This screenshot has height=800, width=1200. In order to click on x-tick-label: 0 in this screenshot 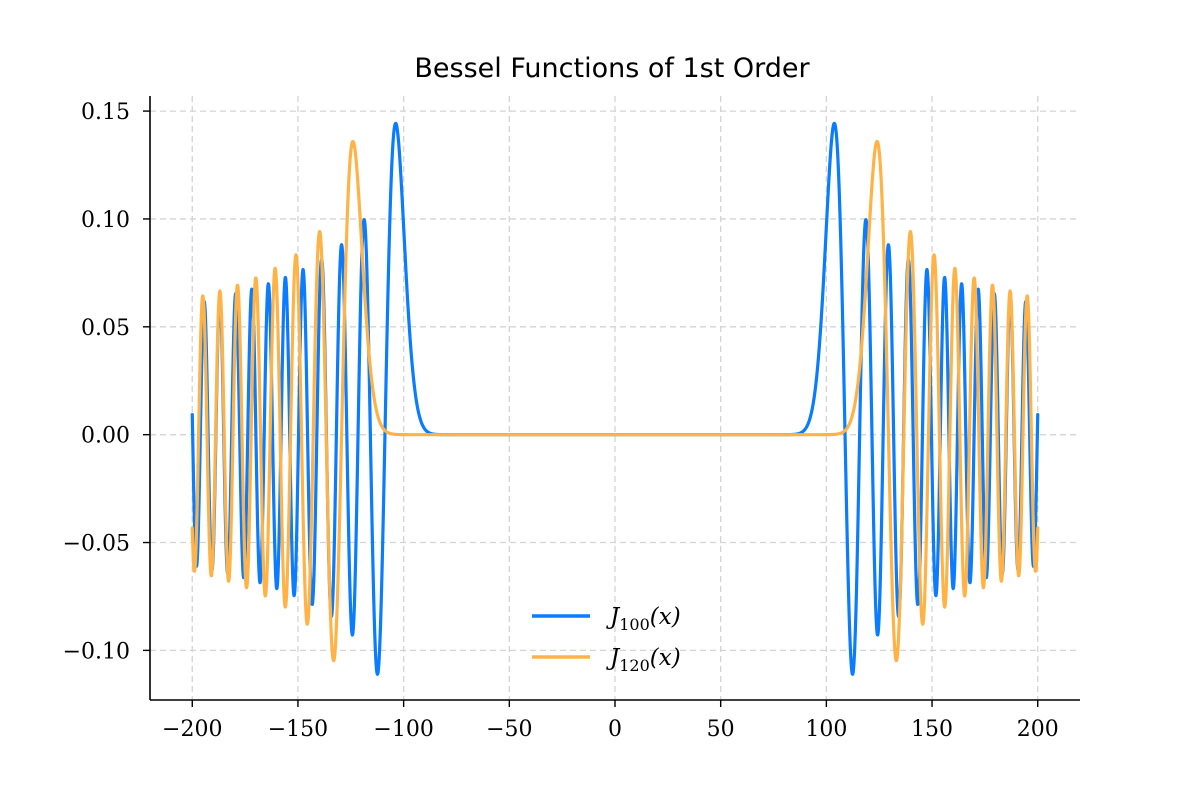, I will do `click(615, 729)`.